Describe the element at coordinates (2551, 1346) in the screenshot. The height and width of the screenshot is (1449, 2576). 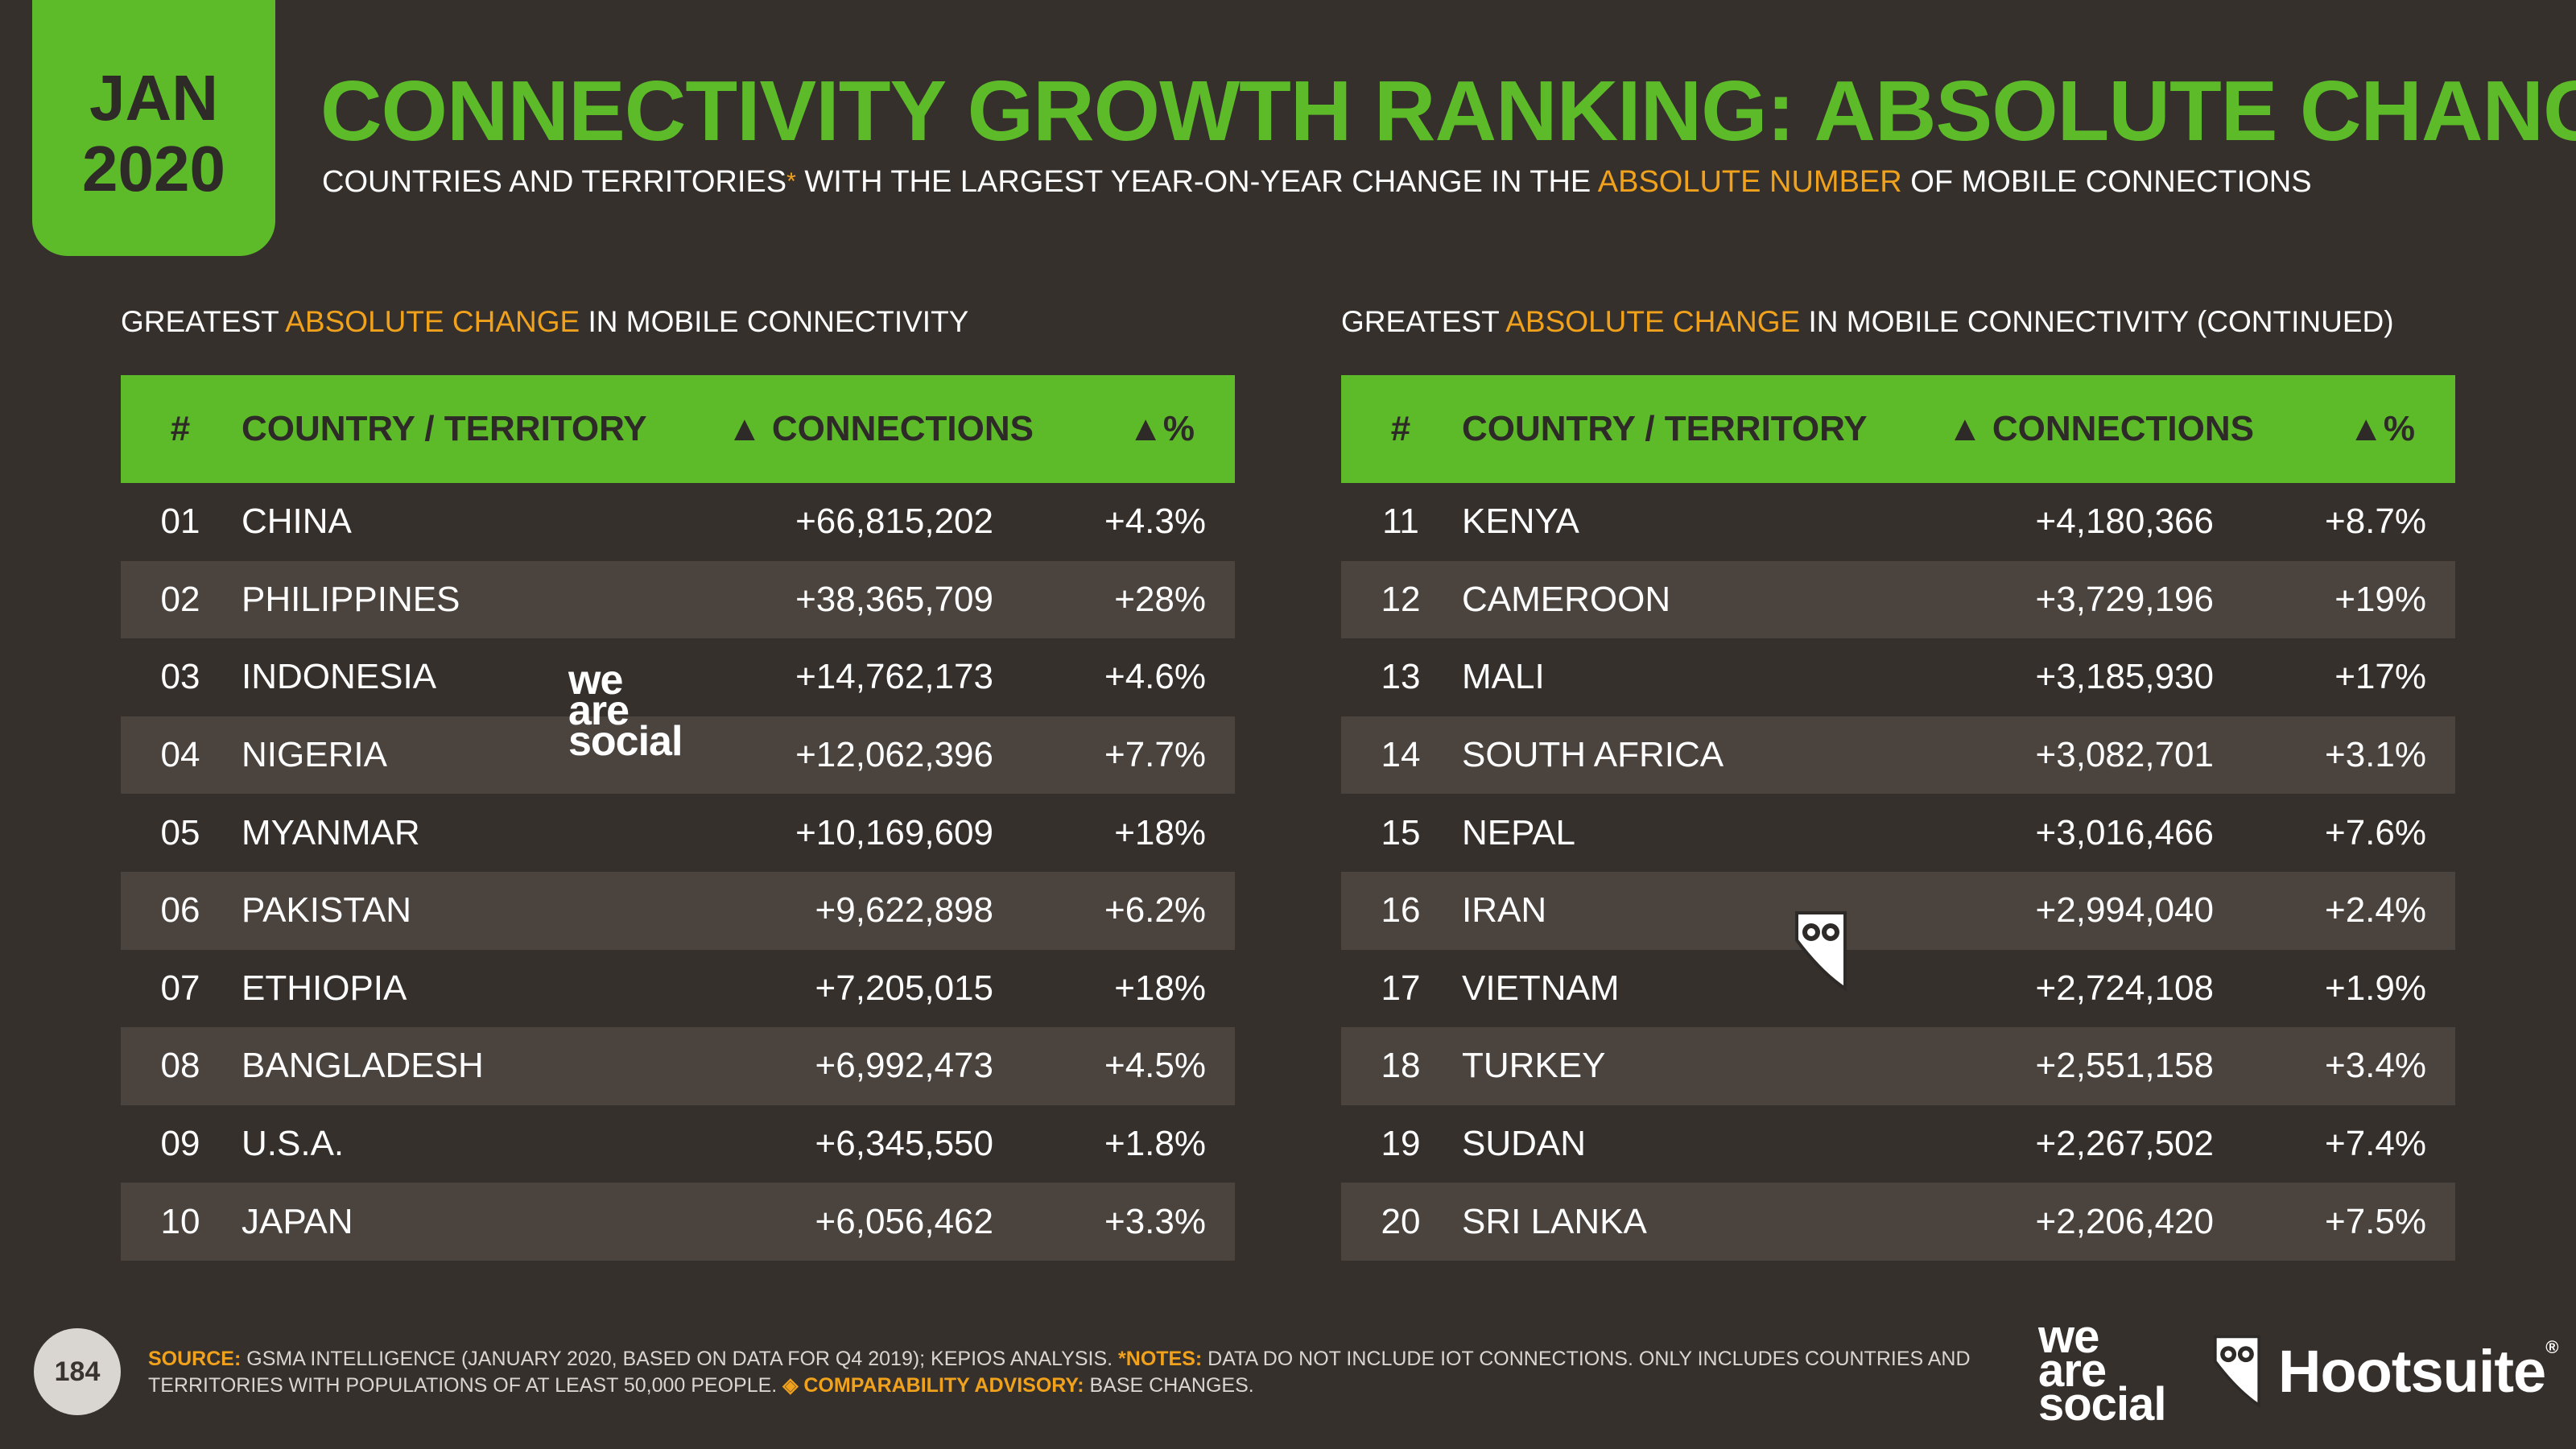
I see `registered-mark: ®` at that location.